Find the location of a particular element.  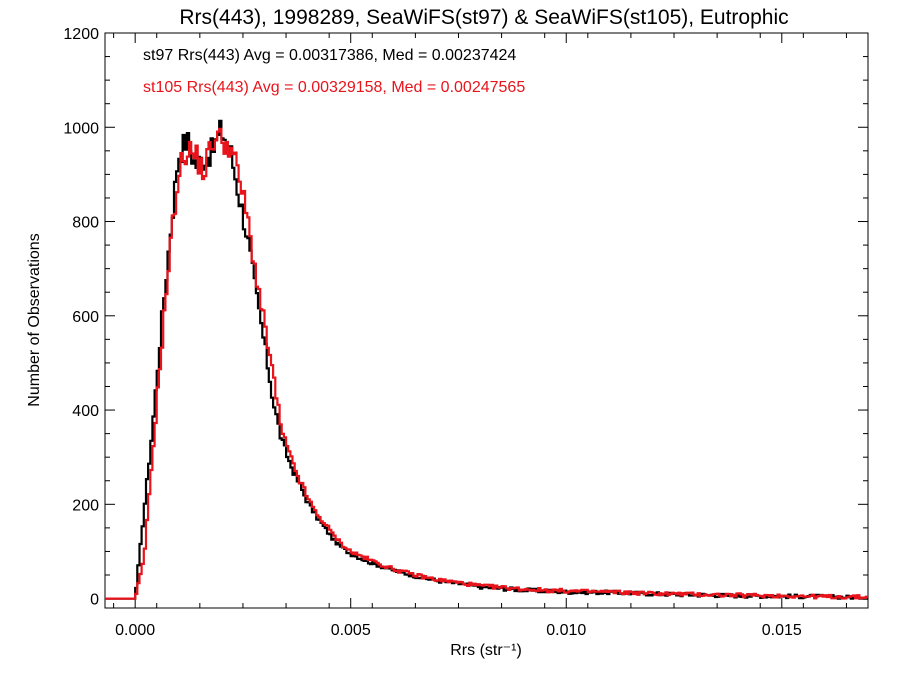

x-tick-label: 0.010 is located at coordinates (566, 630).